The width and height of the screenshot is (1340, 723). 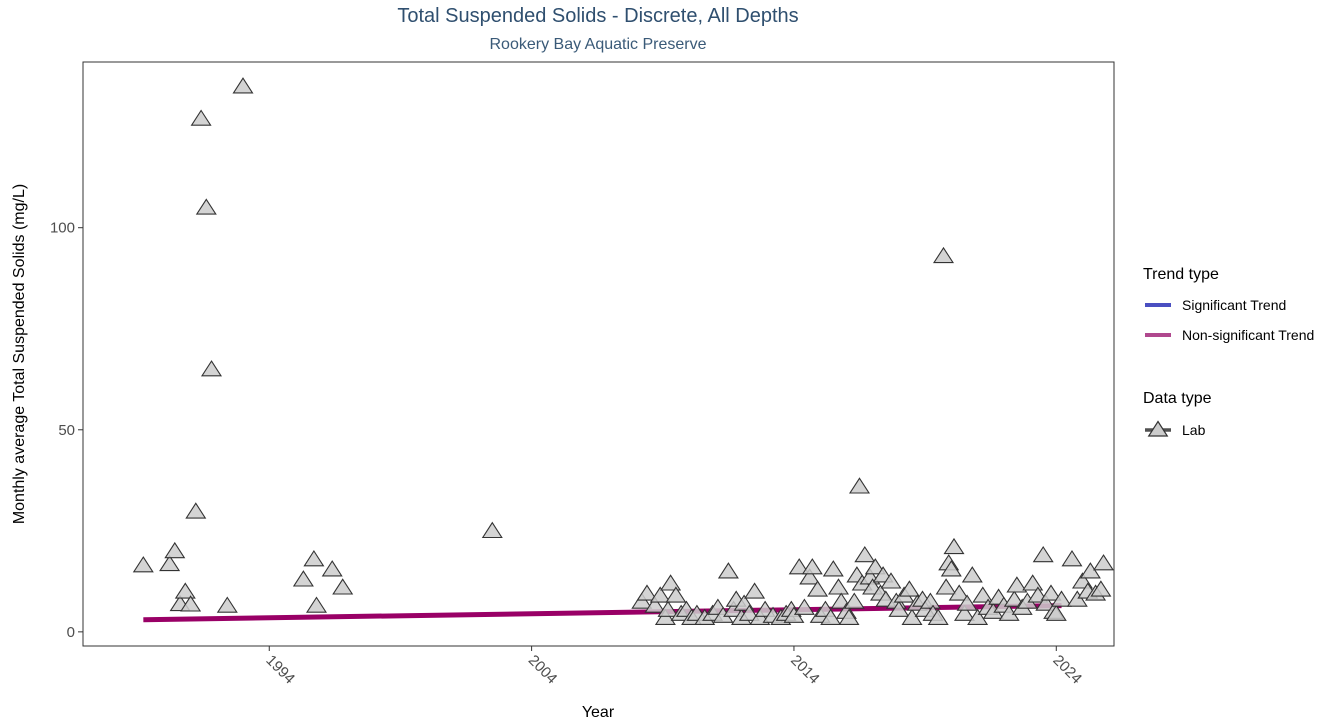 I want to click on x-axis: 1994 2004 2014 2024, so click(x=673, y=666).